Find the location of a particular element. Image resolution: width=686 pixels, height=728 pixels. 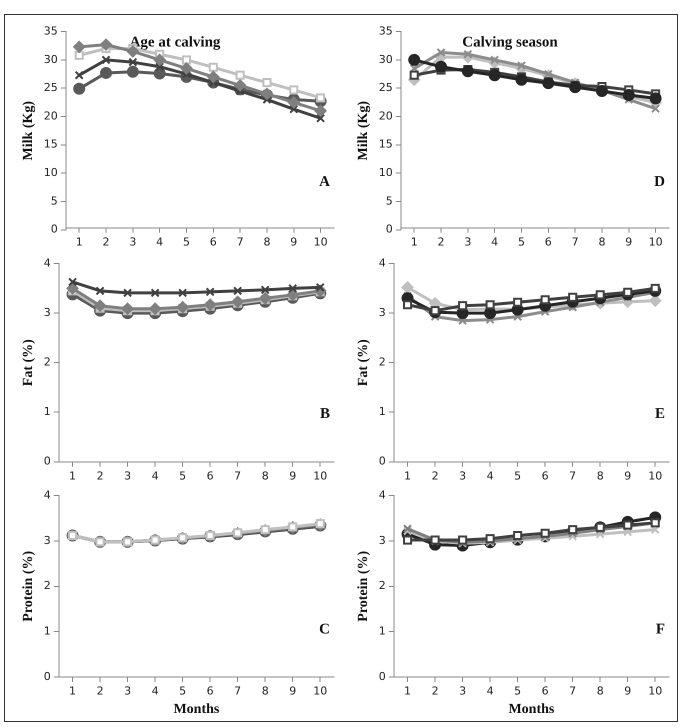

annotation: E is located at coordinates (659, 414).